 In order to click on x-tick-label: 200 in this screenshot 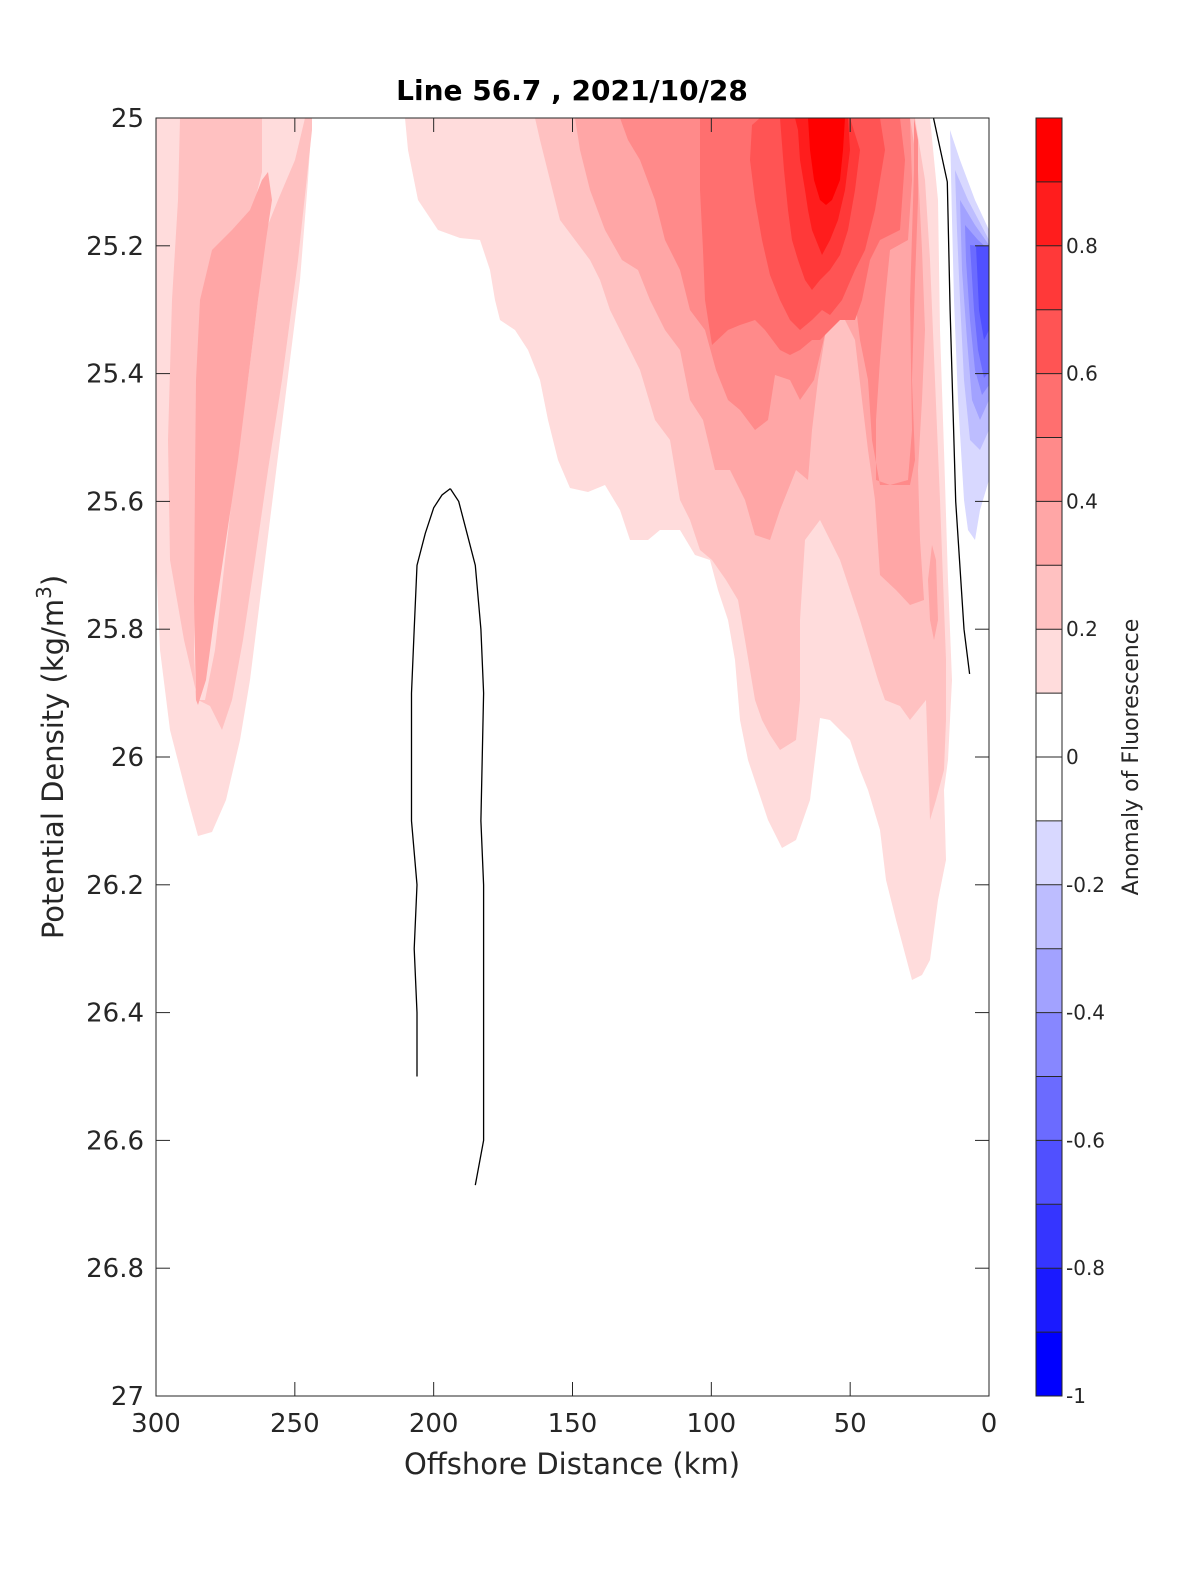, I will do `click(434, 1424)`.